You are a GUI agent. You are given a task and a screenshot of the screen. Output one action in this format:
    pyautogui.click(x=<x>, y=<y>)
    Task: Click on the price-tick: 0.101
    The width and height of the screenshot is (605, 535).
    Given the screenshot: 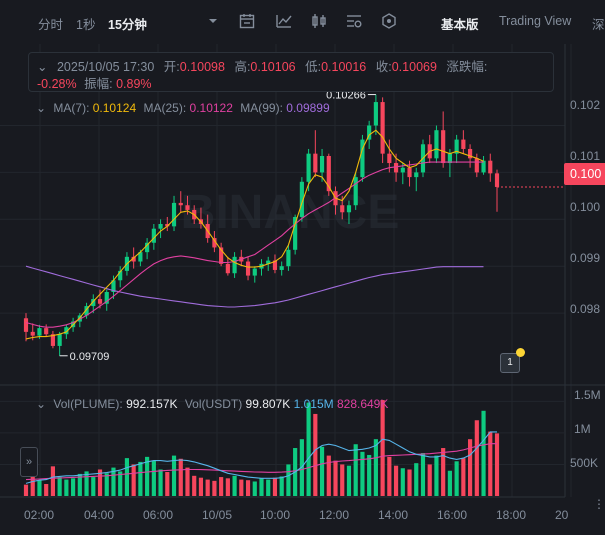 What is the action you would take?
    pyautogui.click(x=585, y=156)
    